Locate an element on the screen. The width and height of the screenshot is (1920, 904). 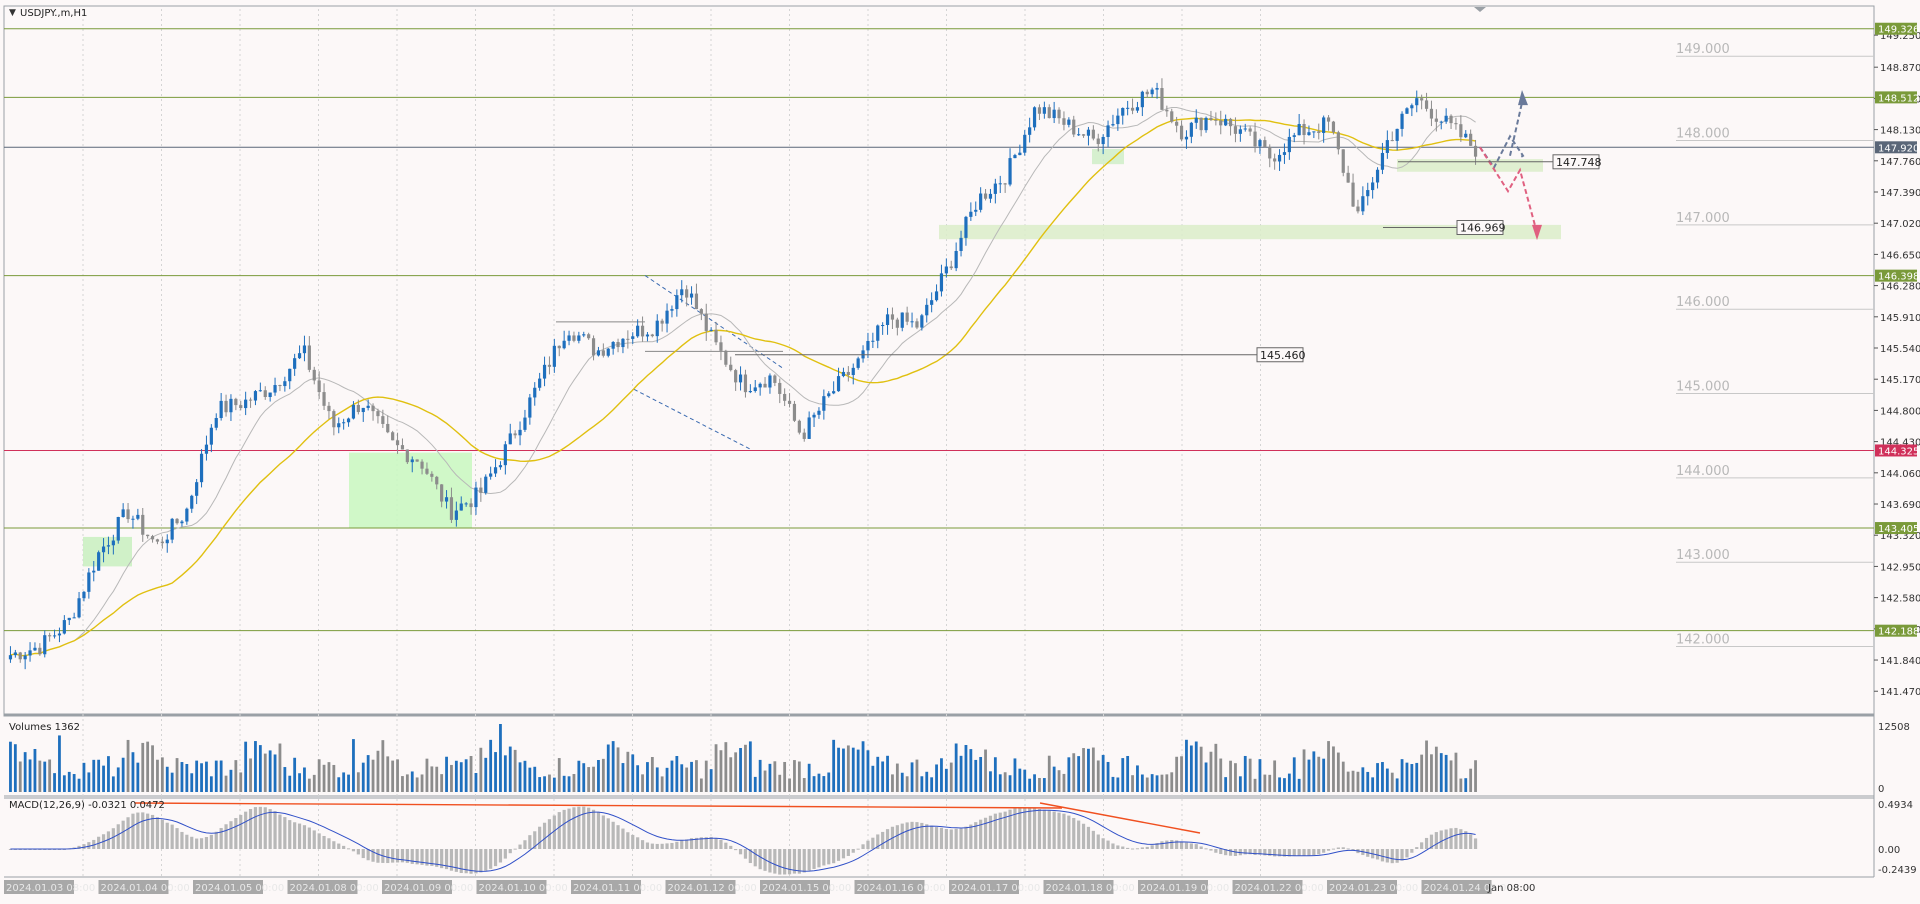
projection-arrows is located at coordinates (1510, 165).